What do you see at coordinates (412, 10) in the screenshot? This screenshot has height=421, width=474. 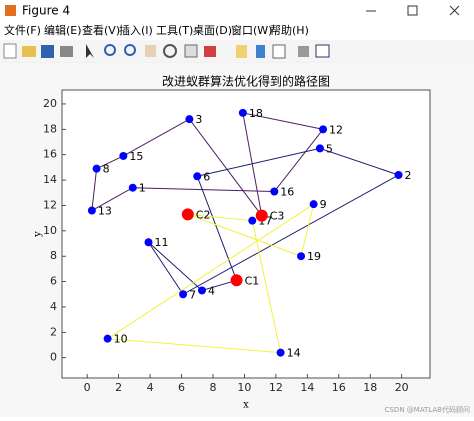 I see `maximize-button` at bounding box center [412, 10].